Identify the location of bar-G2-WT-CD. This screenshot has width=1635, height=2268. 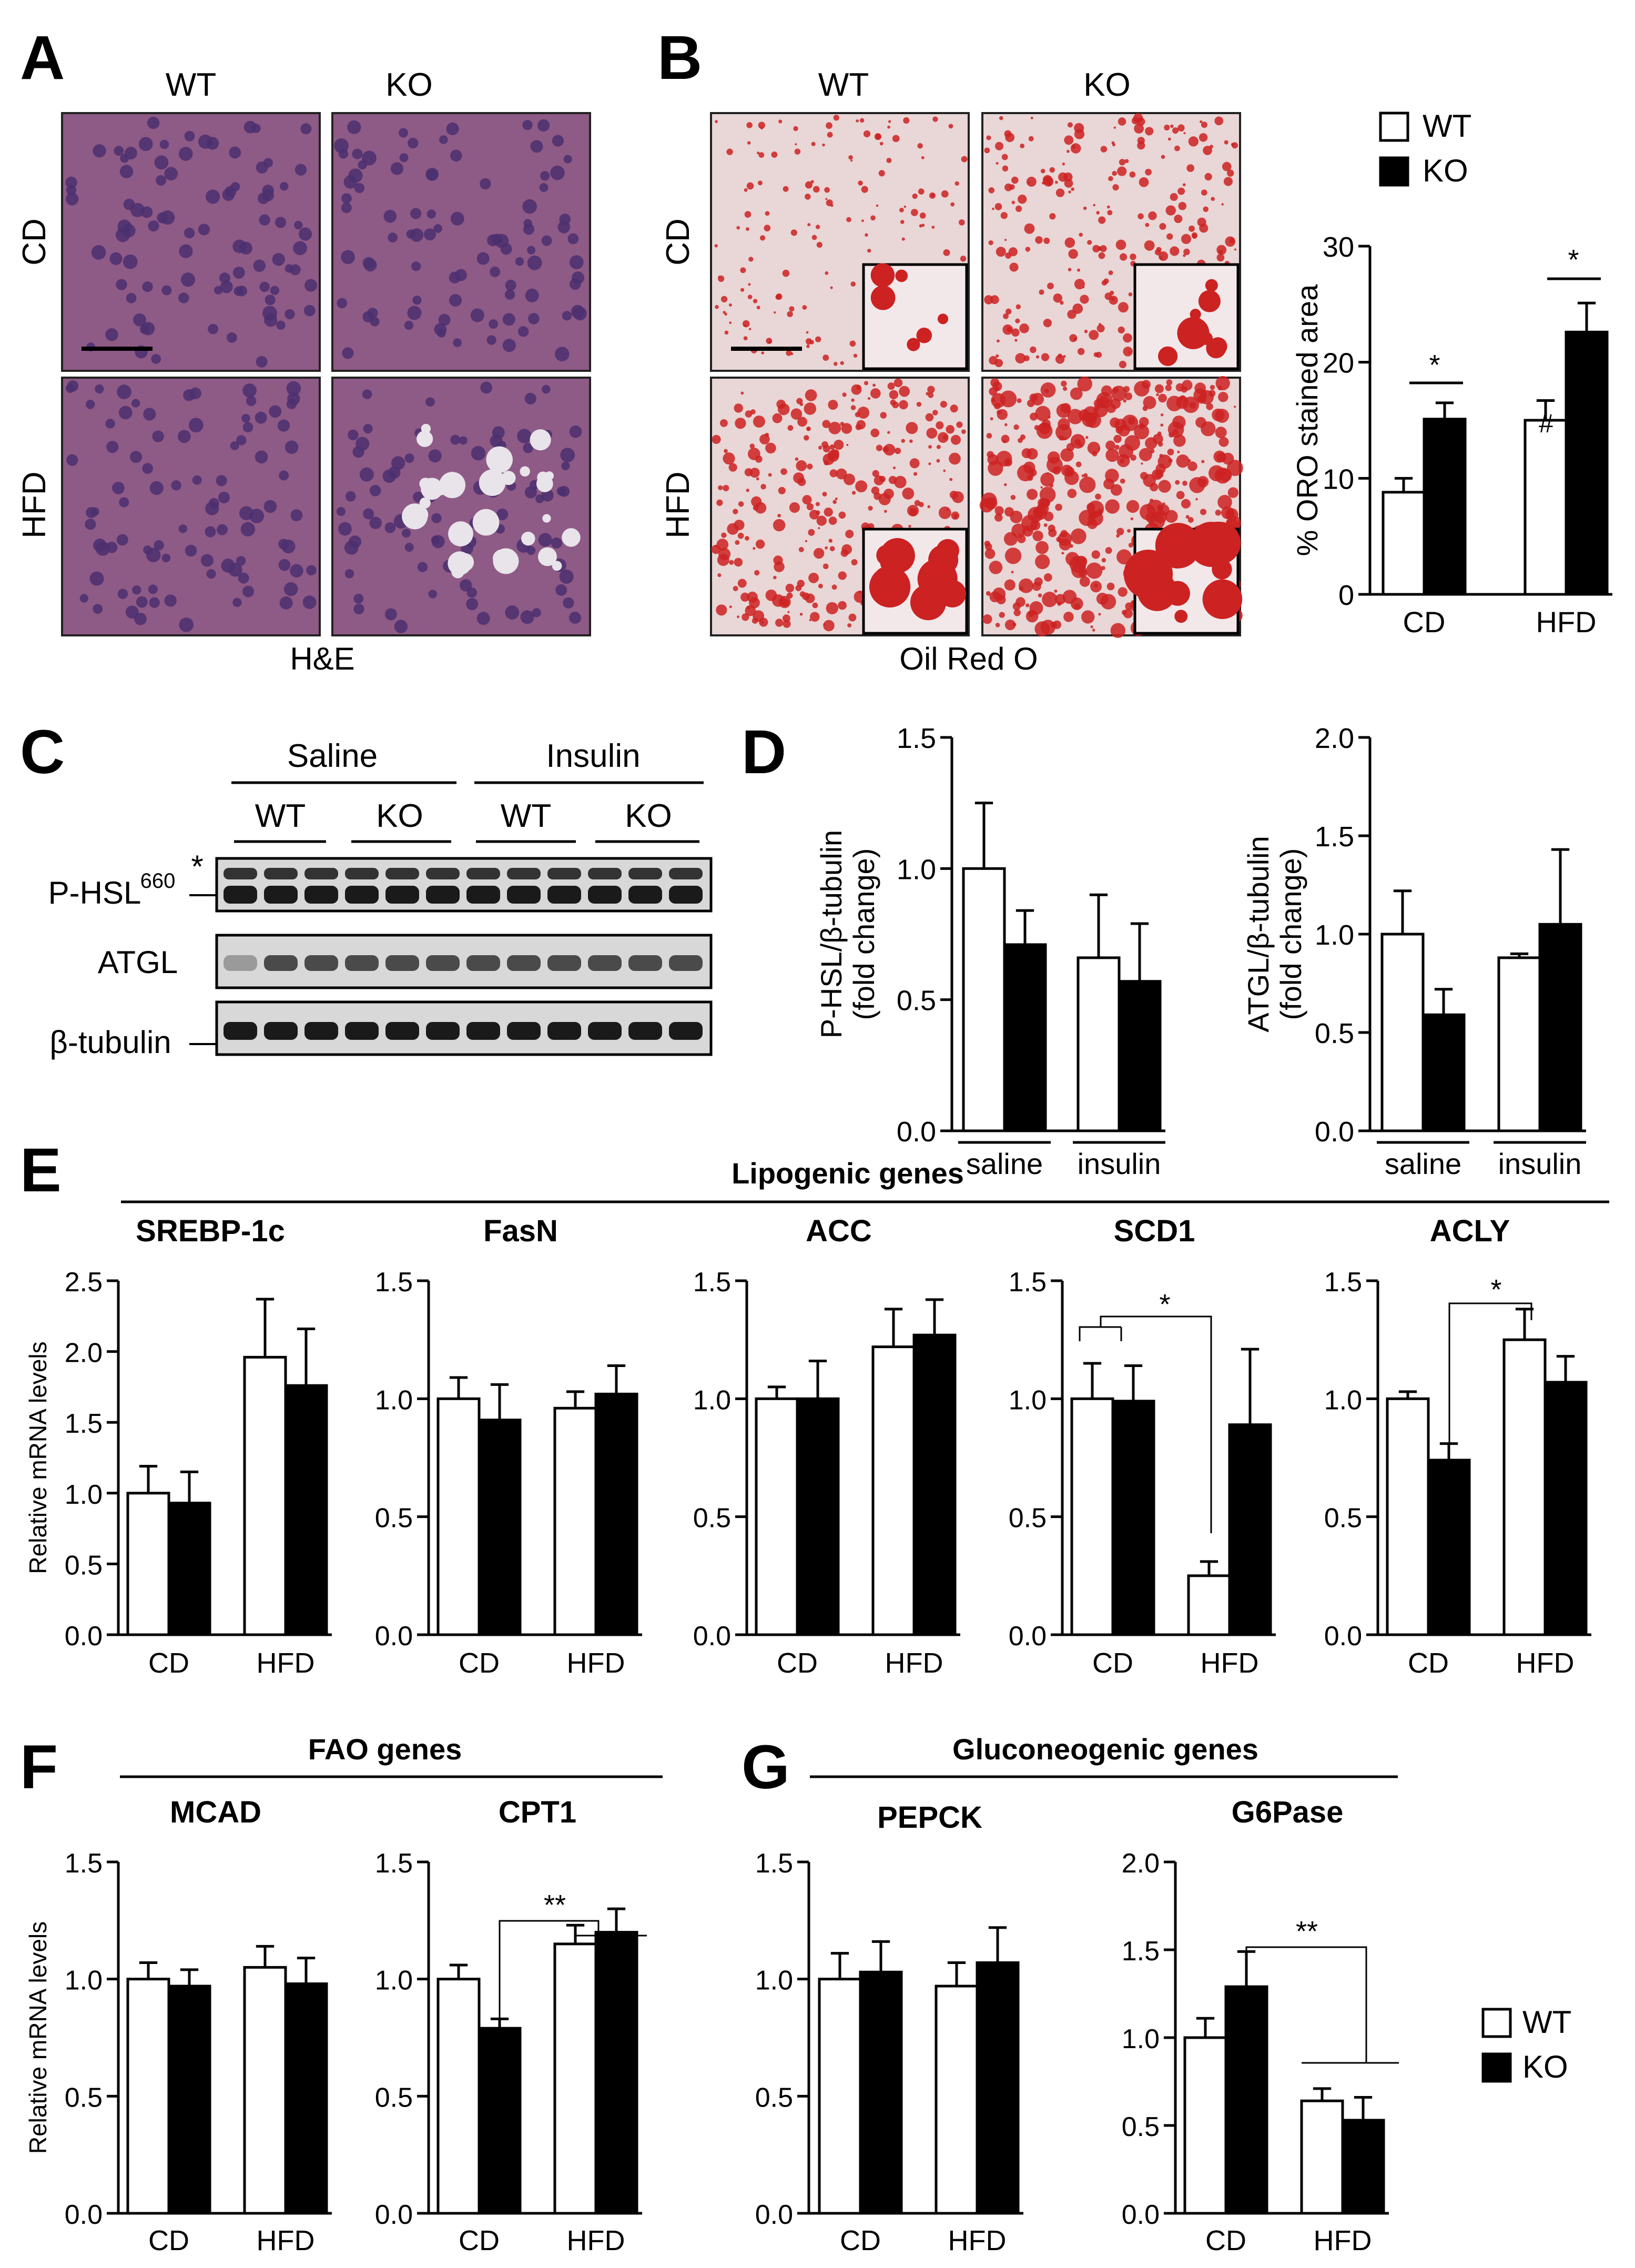
(1205, 2125).